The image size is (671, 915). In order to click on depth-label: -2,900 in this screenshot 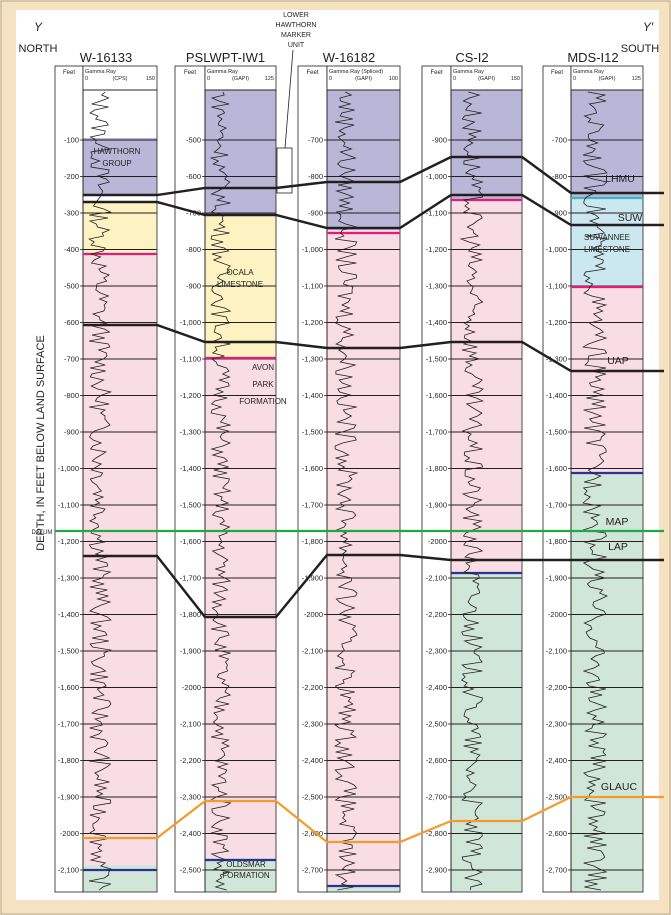, I will do `click(436, 870)`.